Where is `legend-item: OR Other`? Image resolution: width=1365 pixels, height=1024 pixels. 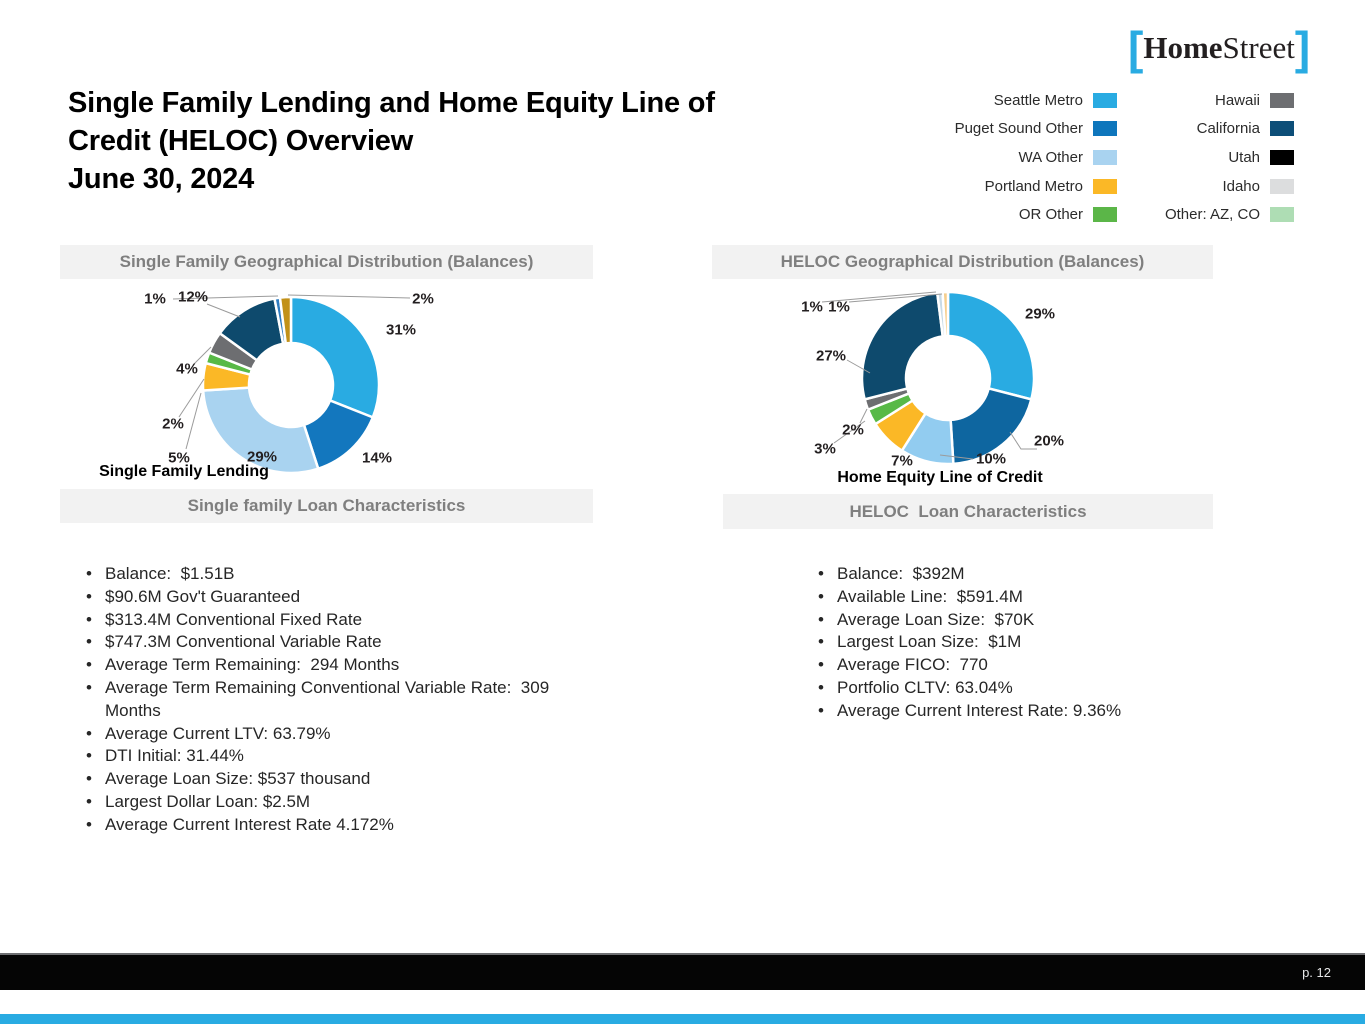 legend-item: OR Other is located at coordinates (1023, 214).